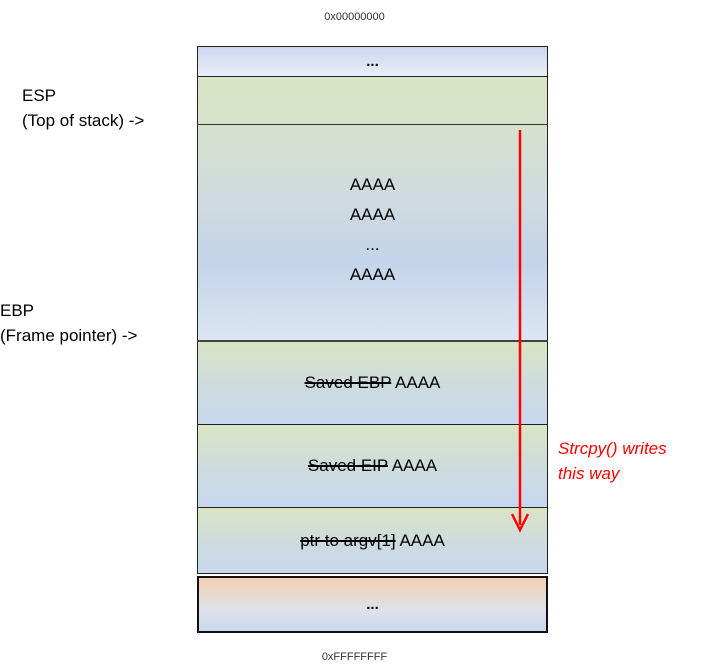 The width and height of the screenshot is (709, 665). I want to click on esp-divider-line, so click(372, 124).